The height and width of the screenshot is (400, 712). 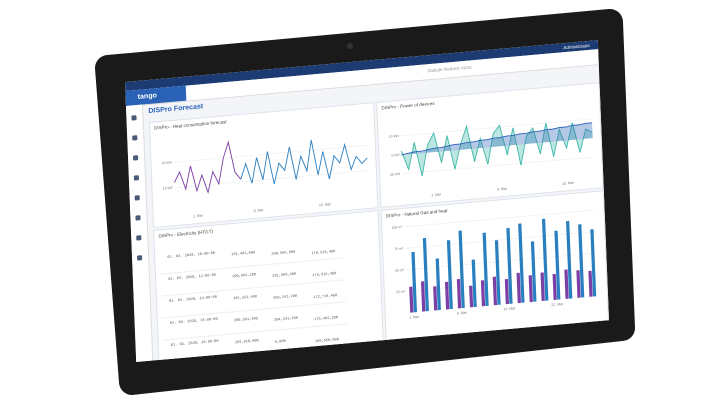 I want to click on search-box: Zadejte hledaný výraz, so click(x=449, y=69).